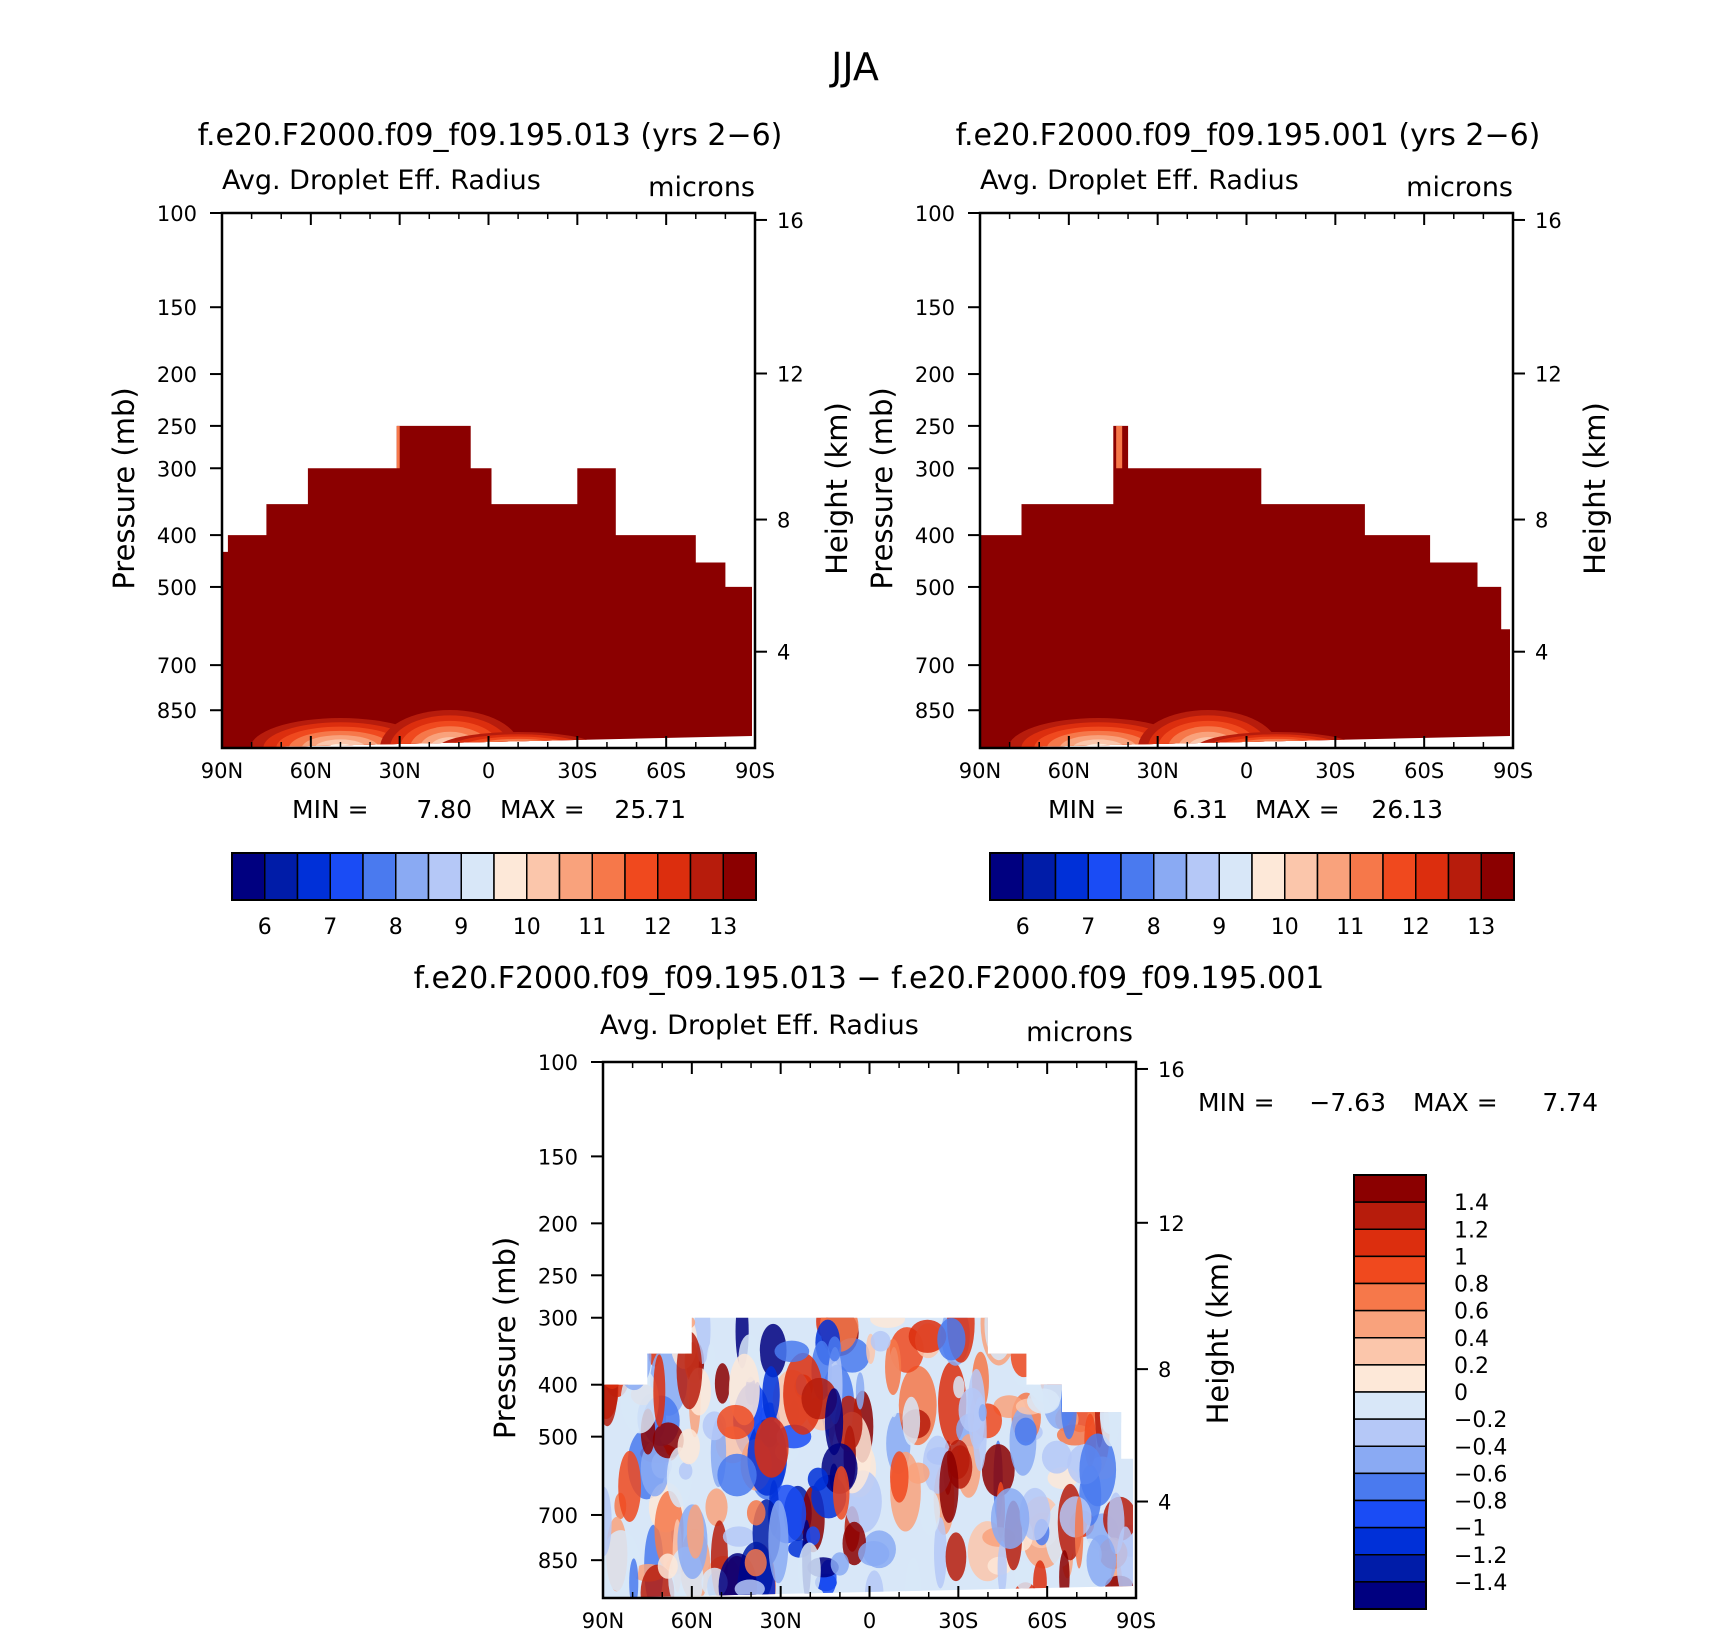 Image resolution: width=1710 pixels, height=1633 pixels. Describe the element at coordinates (1548, 221) in the screenshot. I see `y2-tick-label: 16` at that location.